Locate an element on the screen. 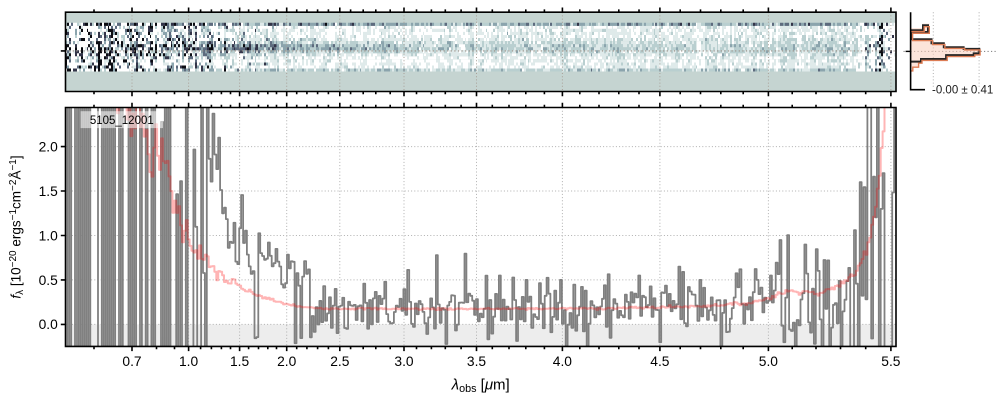 This screenshot has width=1000, height=405. svg-text: 0.5 is located at coordinates (49, 280).